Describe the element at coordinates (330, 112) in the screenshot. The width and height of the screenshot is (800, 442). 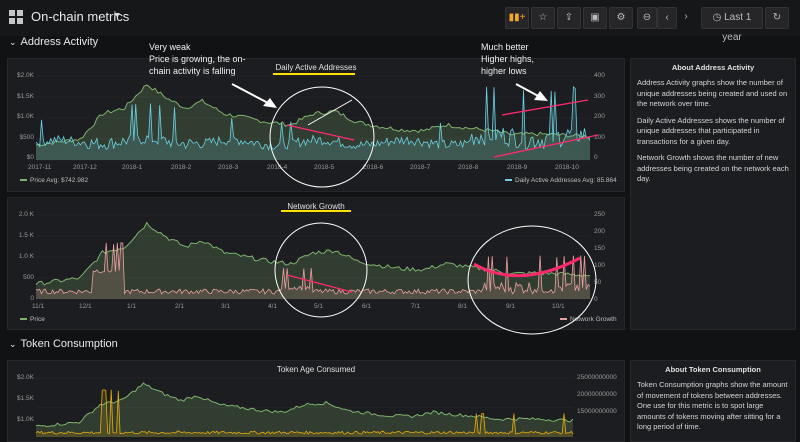
I see `trend-line-price` at that location.